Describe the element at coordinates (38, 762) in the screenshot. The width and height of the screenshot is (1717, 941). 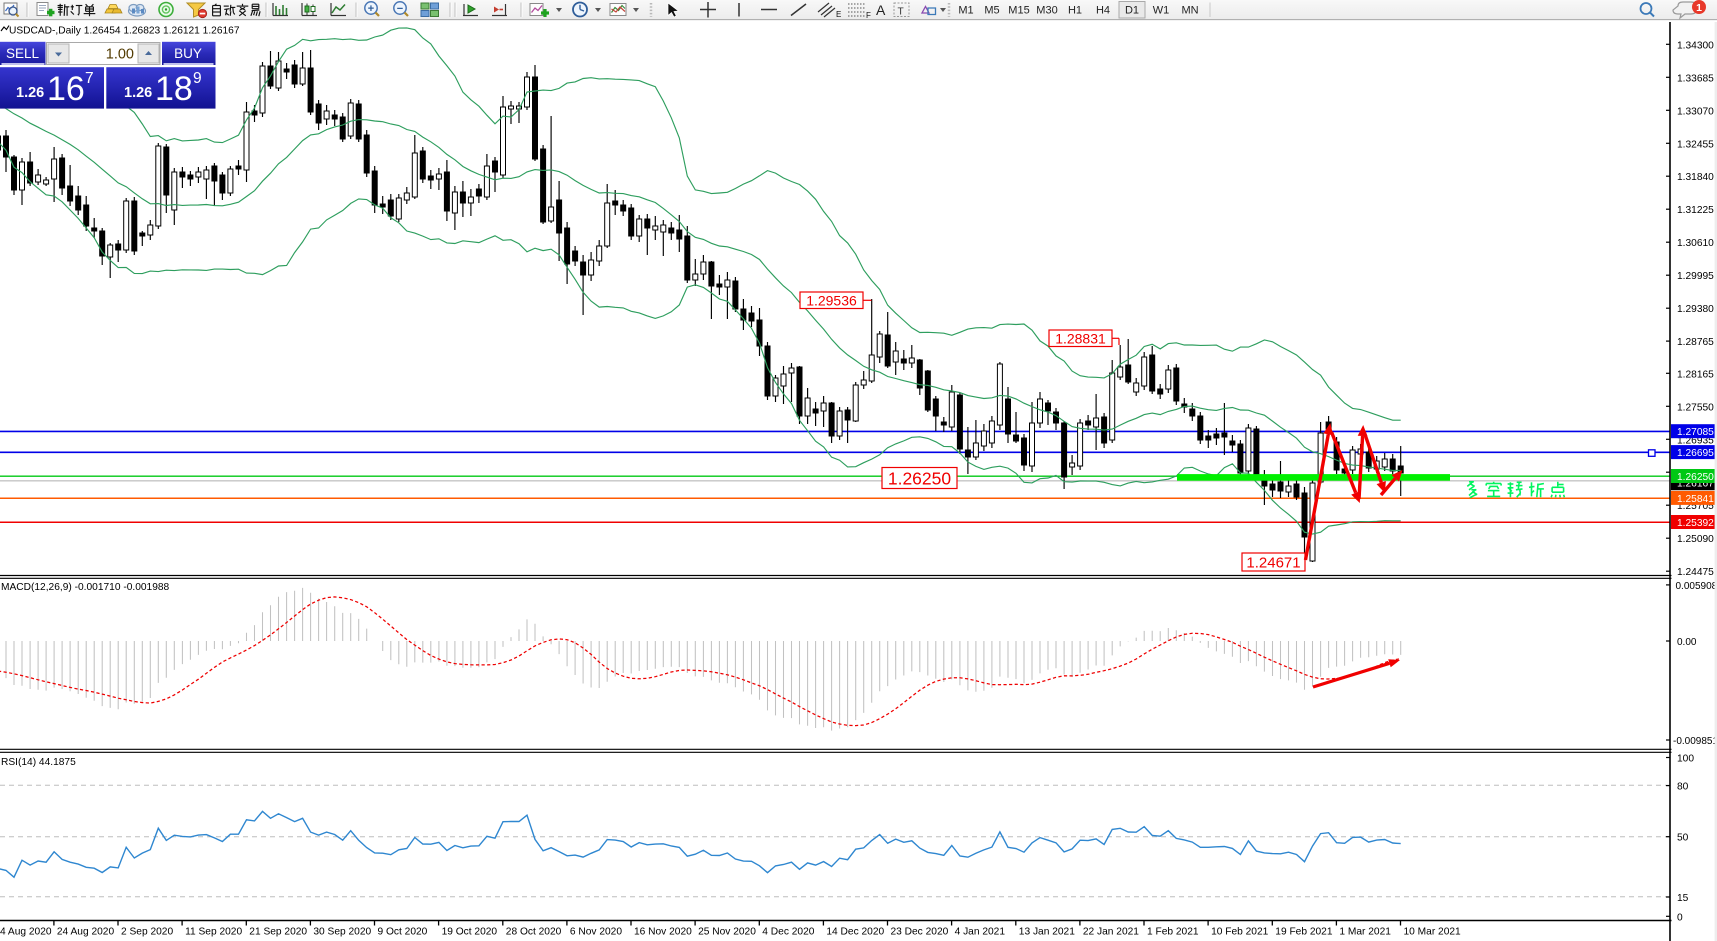
I see `svg-text: RSI(14) 44.1875` at that location.